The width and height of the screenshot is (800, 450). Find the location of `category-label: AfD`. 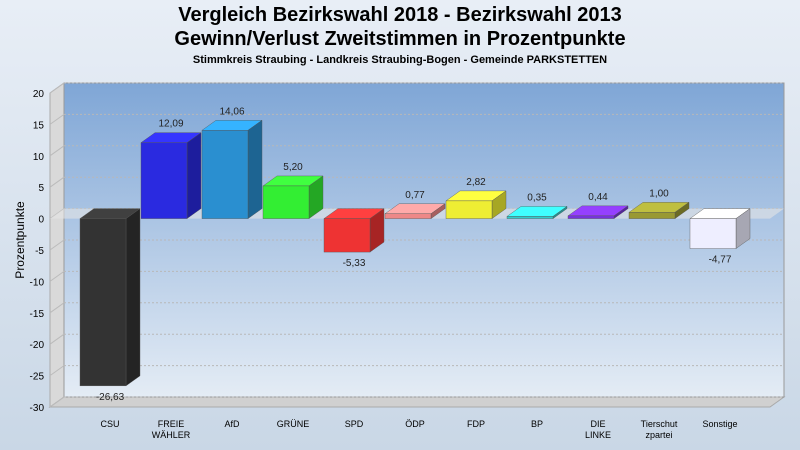

category-label: AfD is located at coordinates (232, 424).